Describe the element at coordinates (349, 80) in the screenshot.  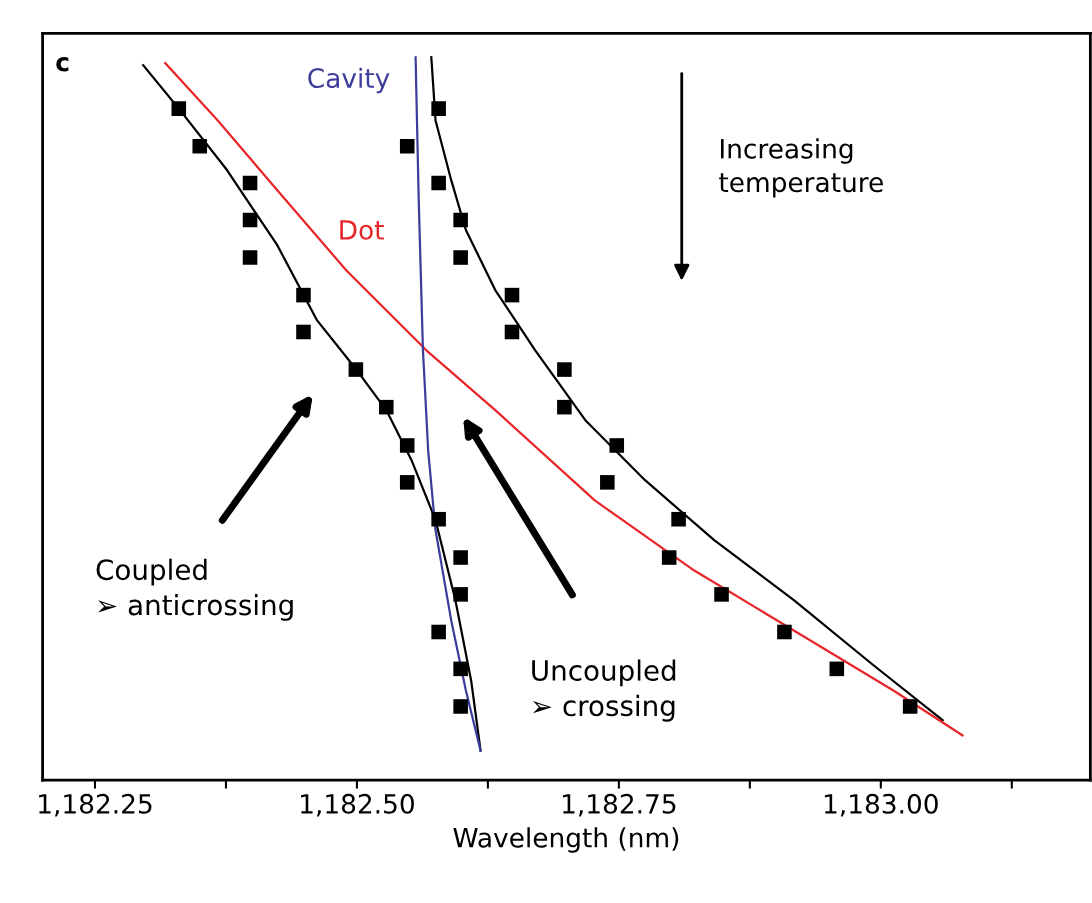
I see `series-label: Cavity` at that location.